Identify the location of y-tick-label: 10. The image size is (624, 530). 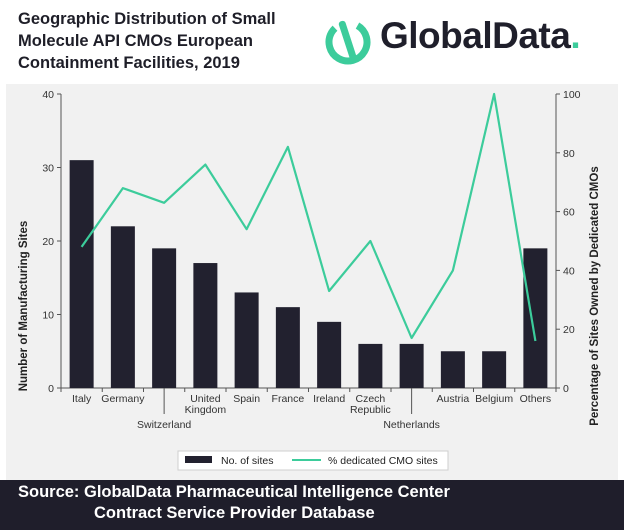
(48, 316).